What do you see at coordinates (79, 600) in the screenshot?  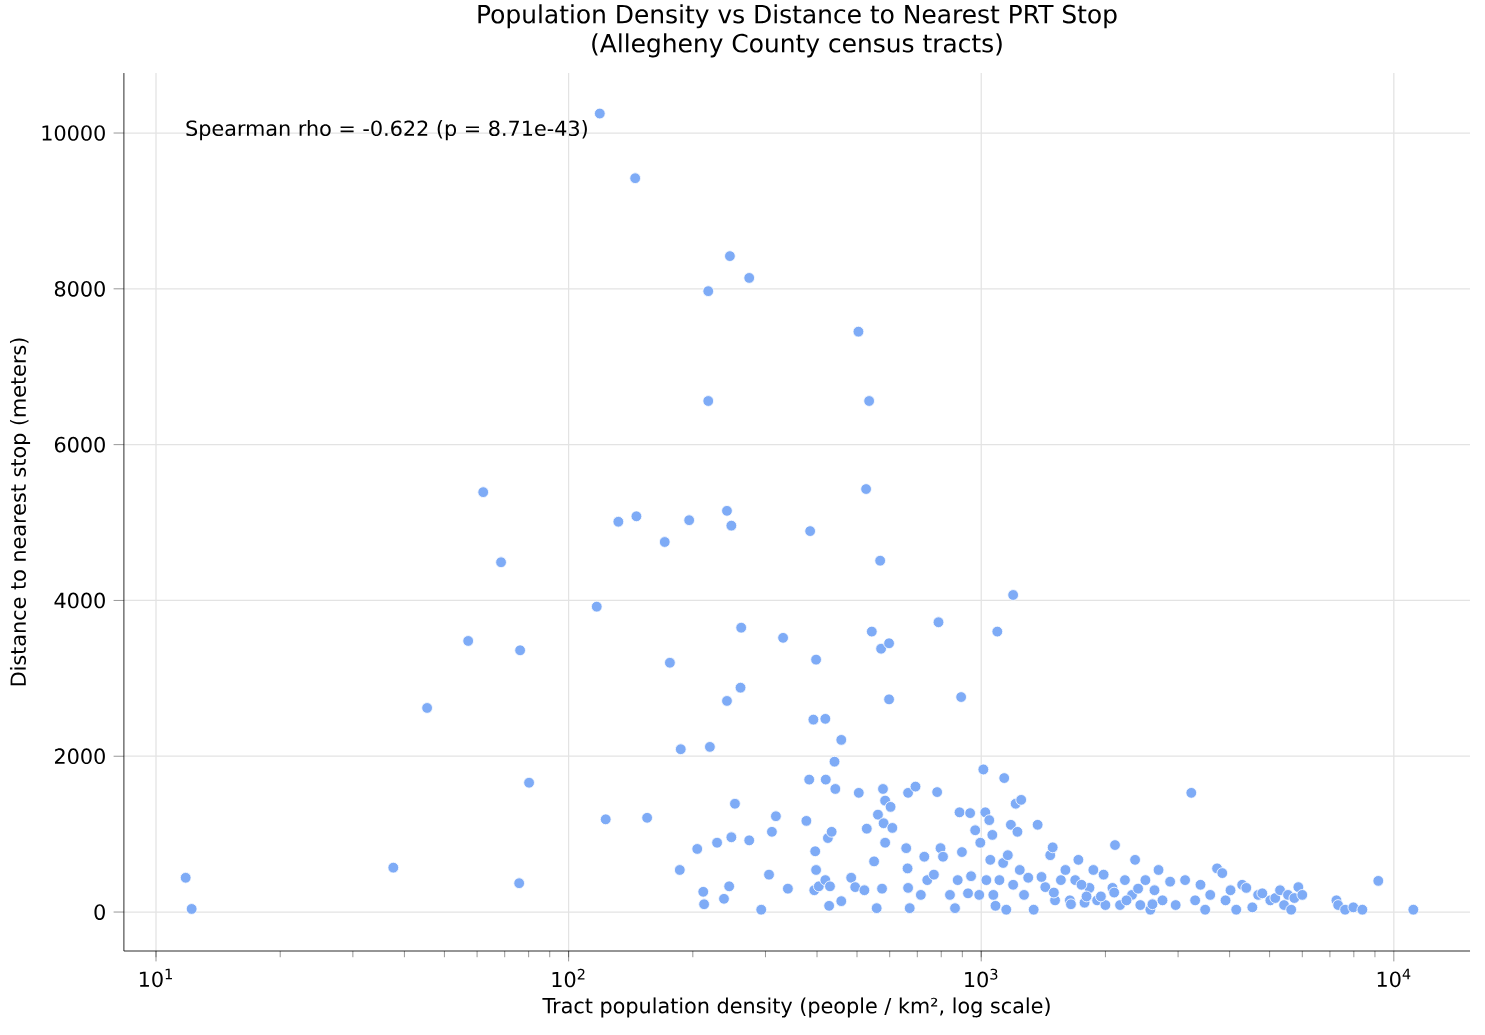 I see `y-tick-label: 4000` at bounding box center [79, 600].